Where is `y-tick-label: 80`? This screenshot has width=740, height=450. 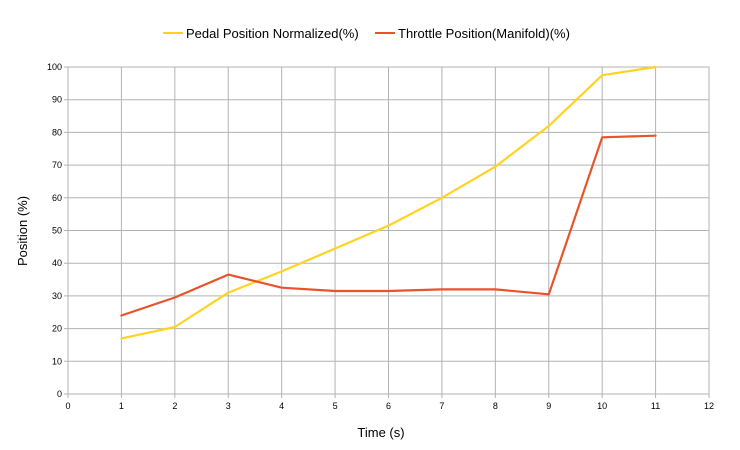 y-tick-label: 80 is located at coordinates (57, 132).